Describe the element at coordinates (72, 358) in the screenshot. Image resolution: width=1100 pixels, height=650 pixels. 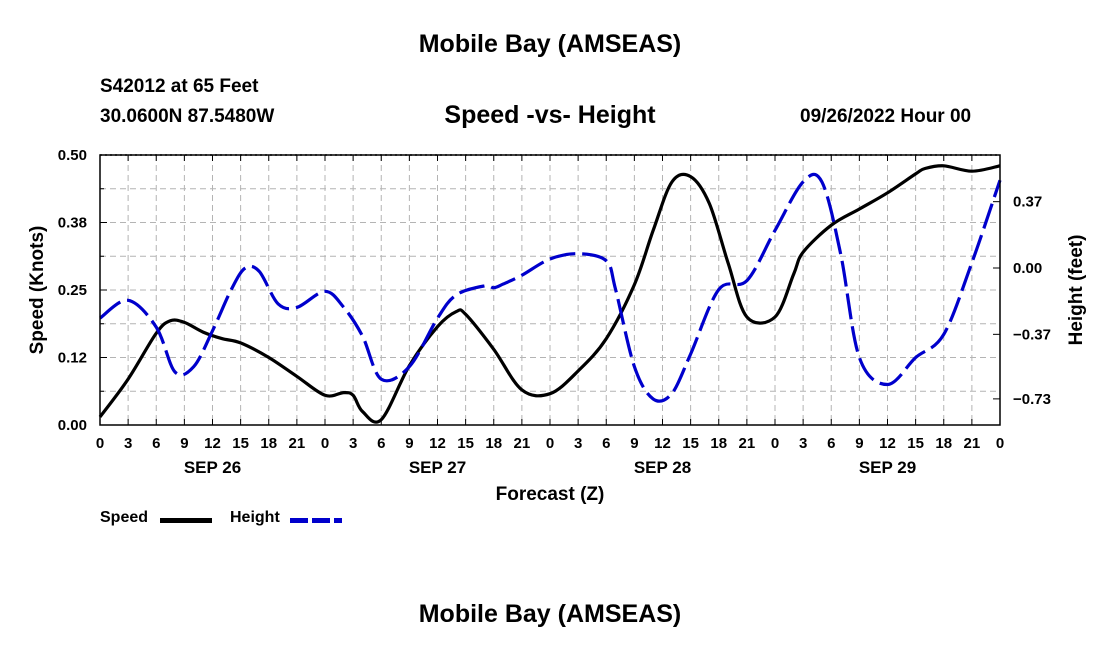
I see `y-tick-label: 0.12` at that location.